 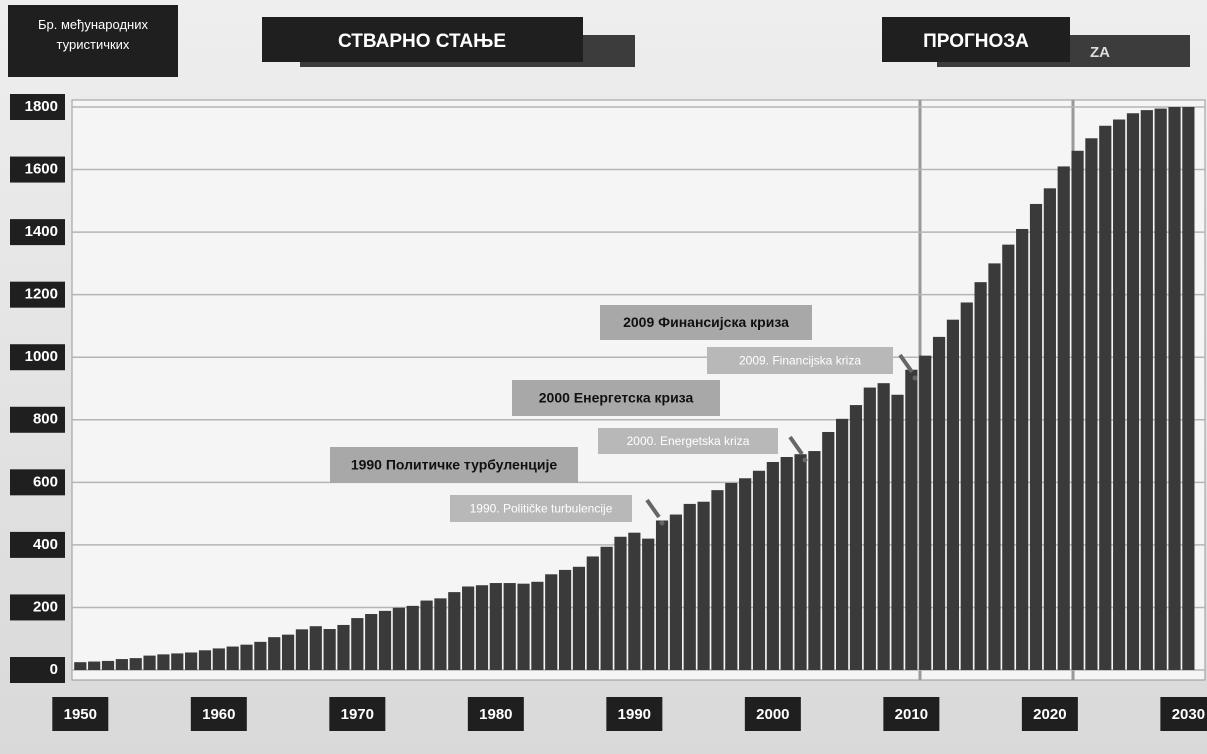 I want to click on x-tick-label: 1980, so click(x=495, y=714).